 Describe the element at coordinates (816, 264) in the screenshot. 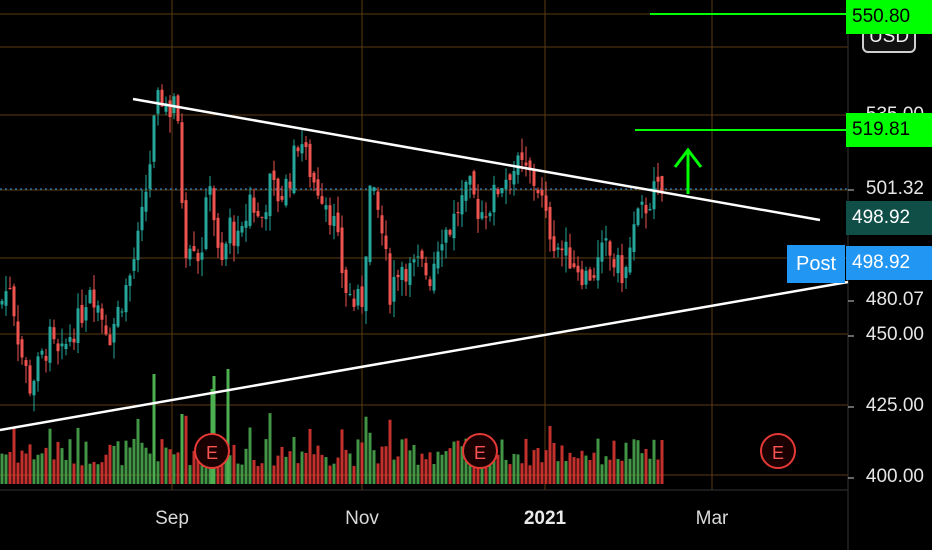

I see `post-market-label: Post` at that location.